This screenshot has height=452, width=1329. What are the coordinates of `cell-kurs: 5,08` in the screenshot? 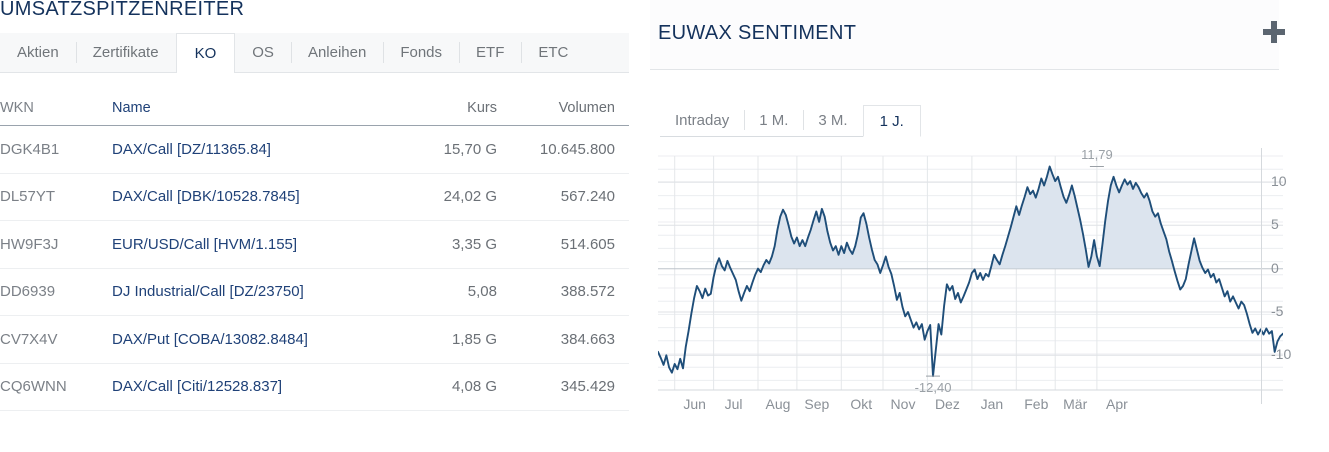 It's located at (482, 292).